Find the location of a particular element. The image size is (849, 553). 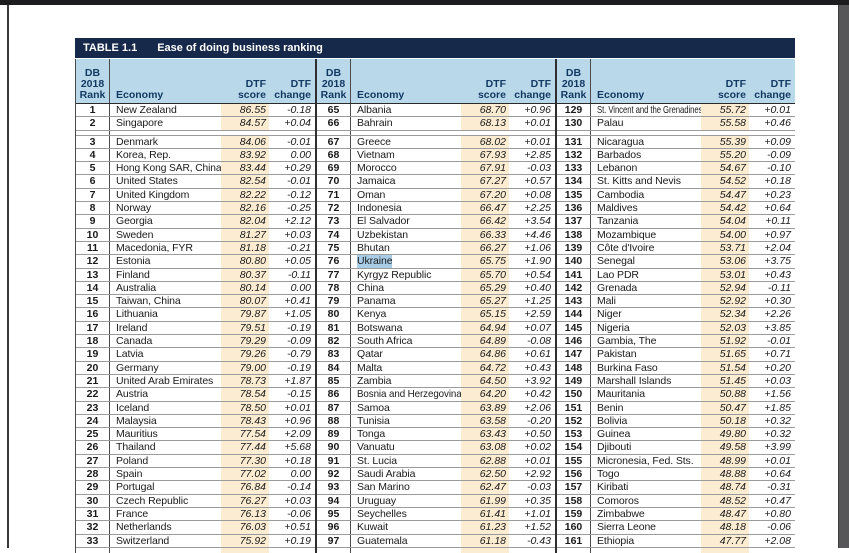

economy-name: Guinea is located at coordinates (614, 434).